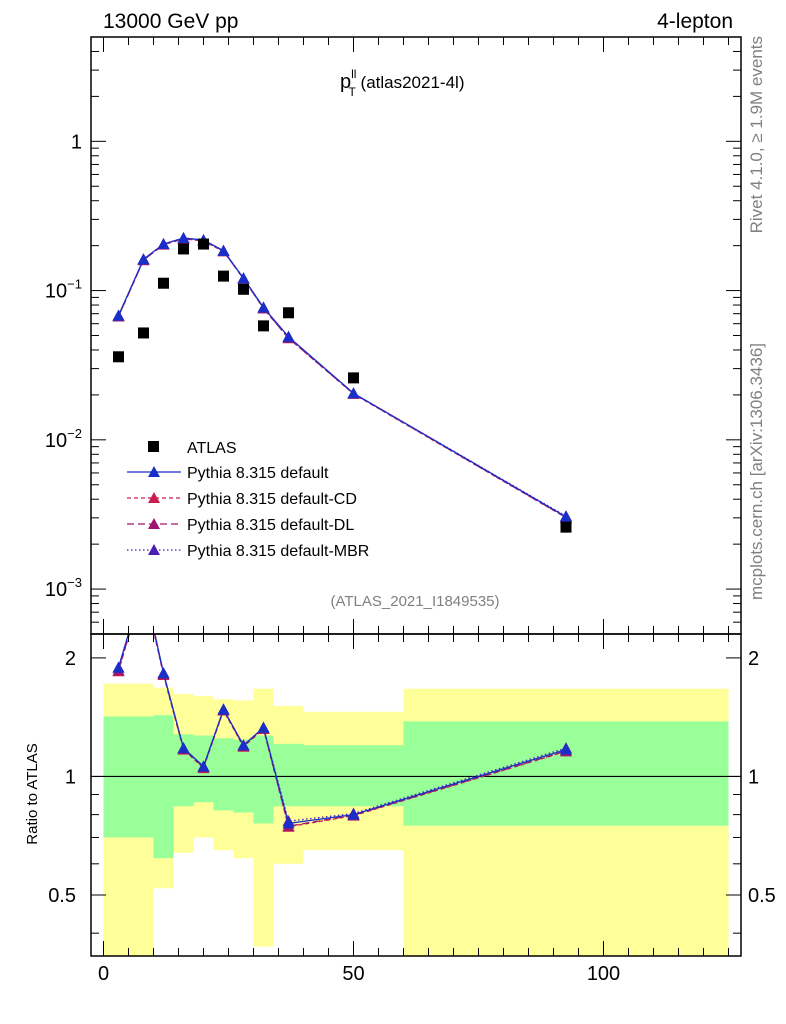 The width and height of the screenshot is (786, 1024). Describe the element at coordinates (154, 471) in the screenshot. I see `legend-marker-default` at that location.